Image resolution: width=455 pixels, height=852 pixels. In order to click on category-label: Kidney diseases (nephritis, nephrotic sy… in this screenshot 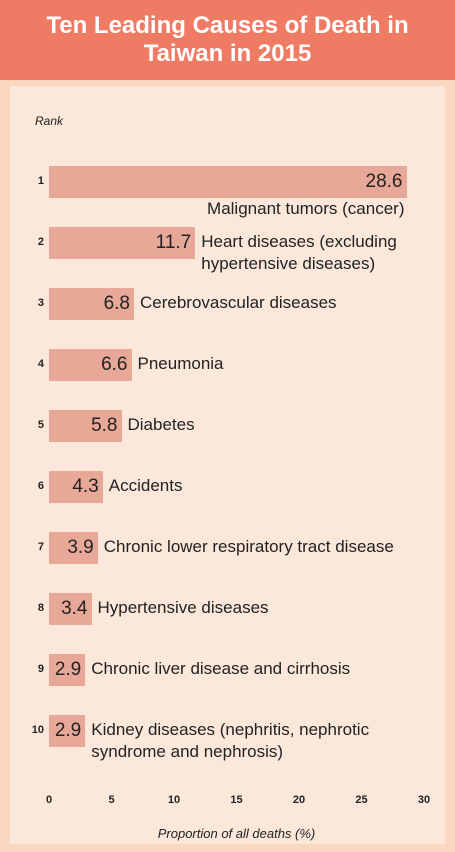, I will do `click(230, 740)`.